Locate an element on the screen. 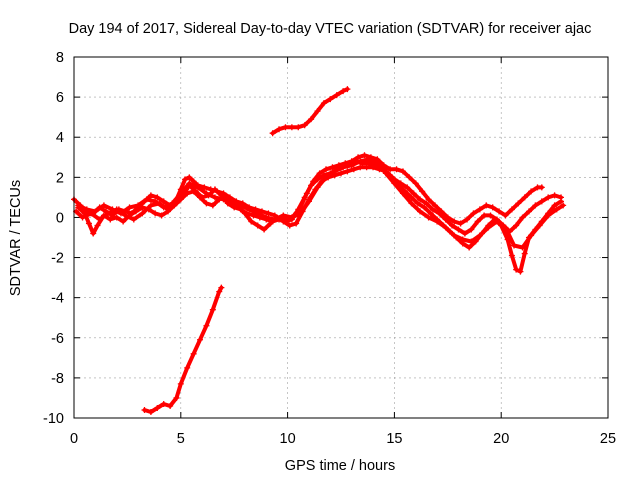  y-tick-label: 2 is located at coordinates (60, 178).